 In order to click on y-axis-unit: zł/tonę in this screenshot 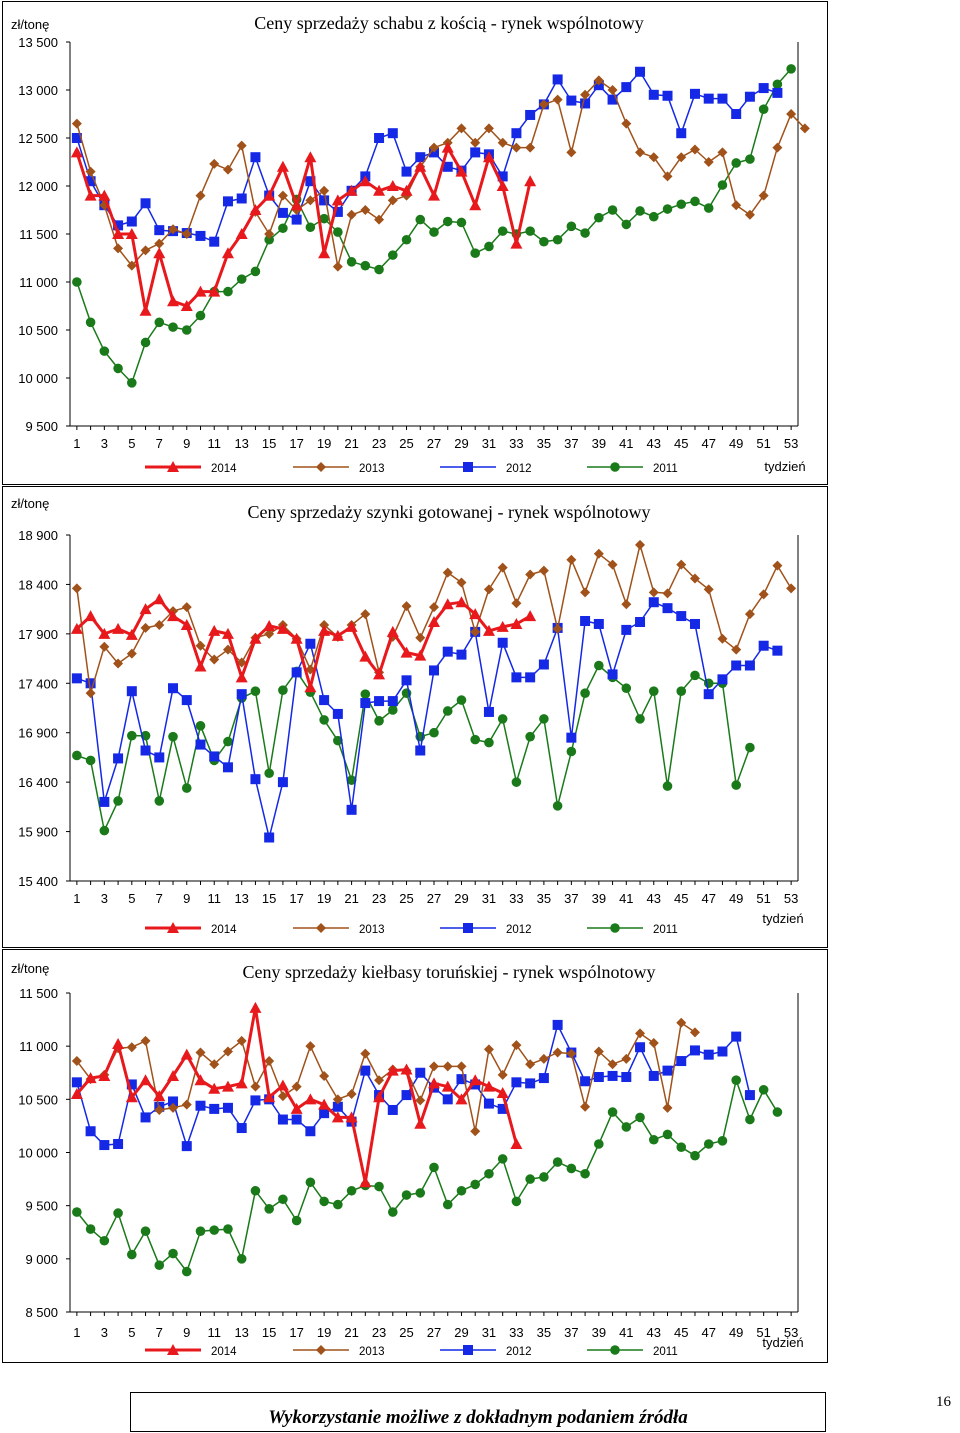, I will do `click(30, 503)`.